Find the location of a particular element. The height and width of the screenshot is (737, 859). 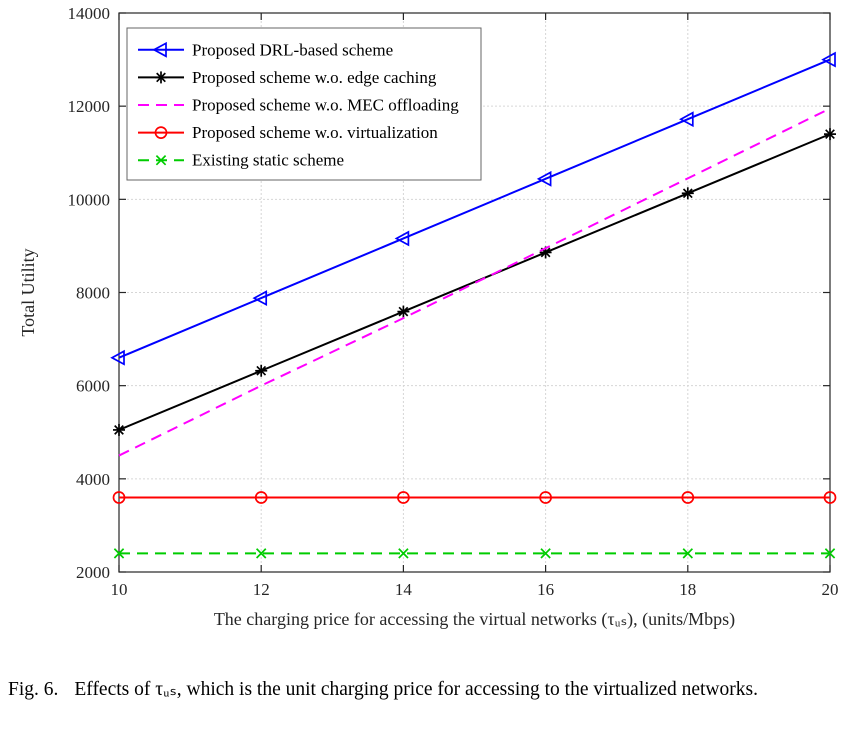

legend-label: Proposed scheme w.o. virtualization is located at coordinates (315, 132).